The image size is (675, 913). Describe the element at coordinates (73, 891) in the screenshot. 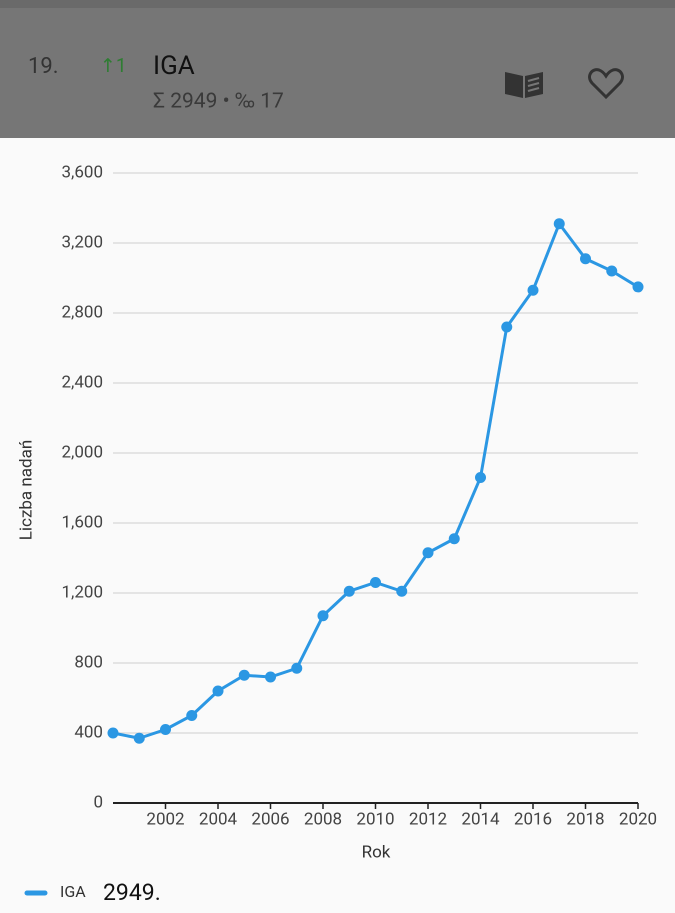

I see `legend-label: IGA` at that location.